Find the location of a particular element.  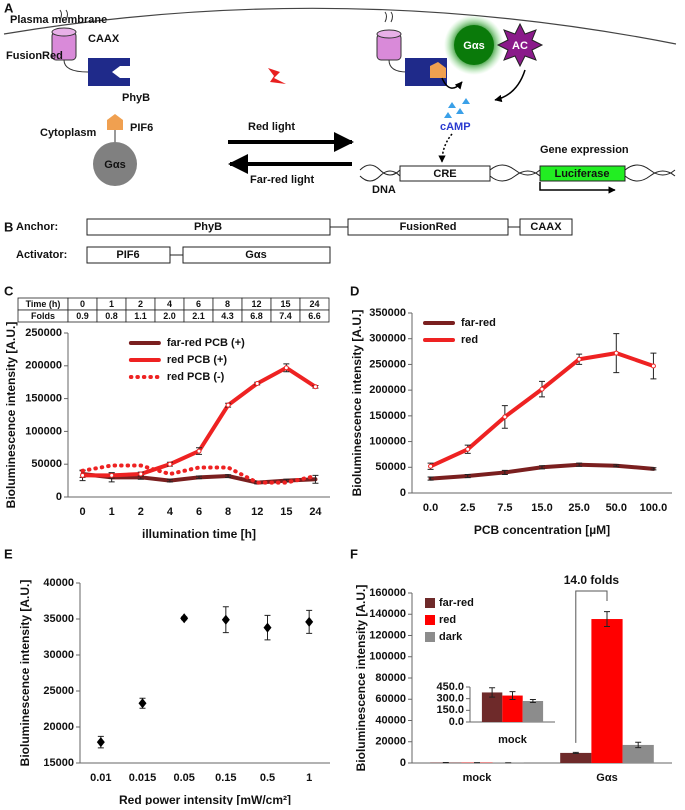

table-text: 0 is located at coordinates (82, 304).